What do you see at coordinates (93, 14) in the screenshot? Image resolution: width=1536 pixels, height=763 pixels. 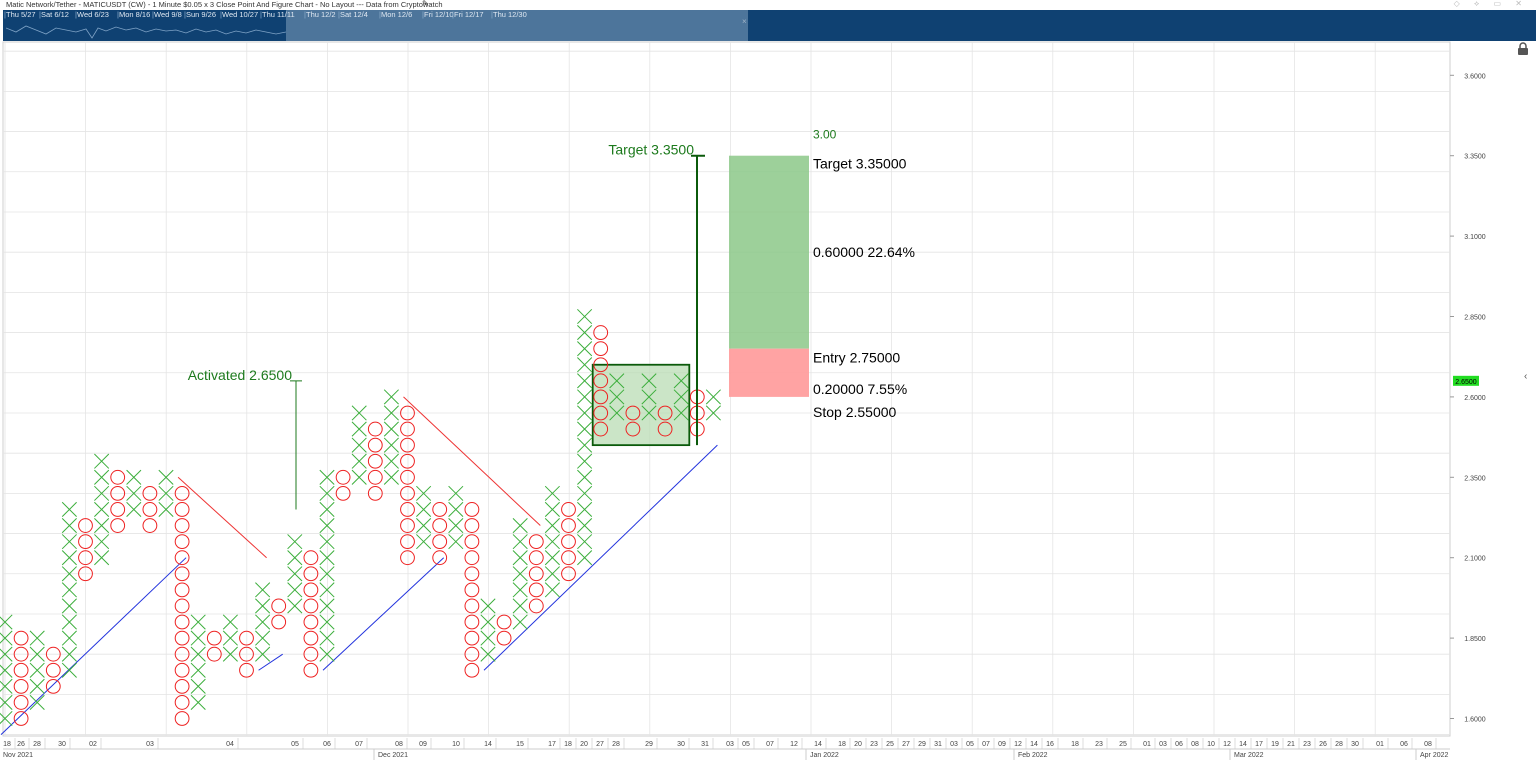 I see `navigator-date-label: Wed 6/23` at bounding box center [93, 14].